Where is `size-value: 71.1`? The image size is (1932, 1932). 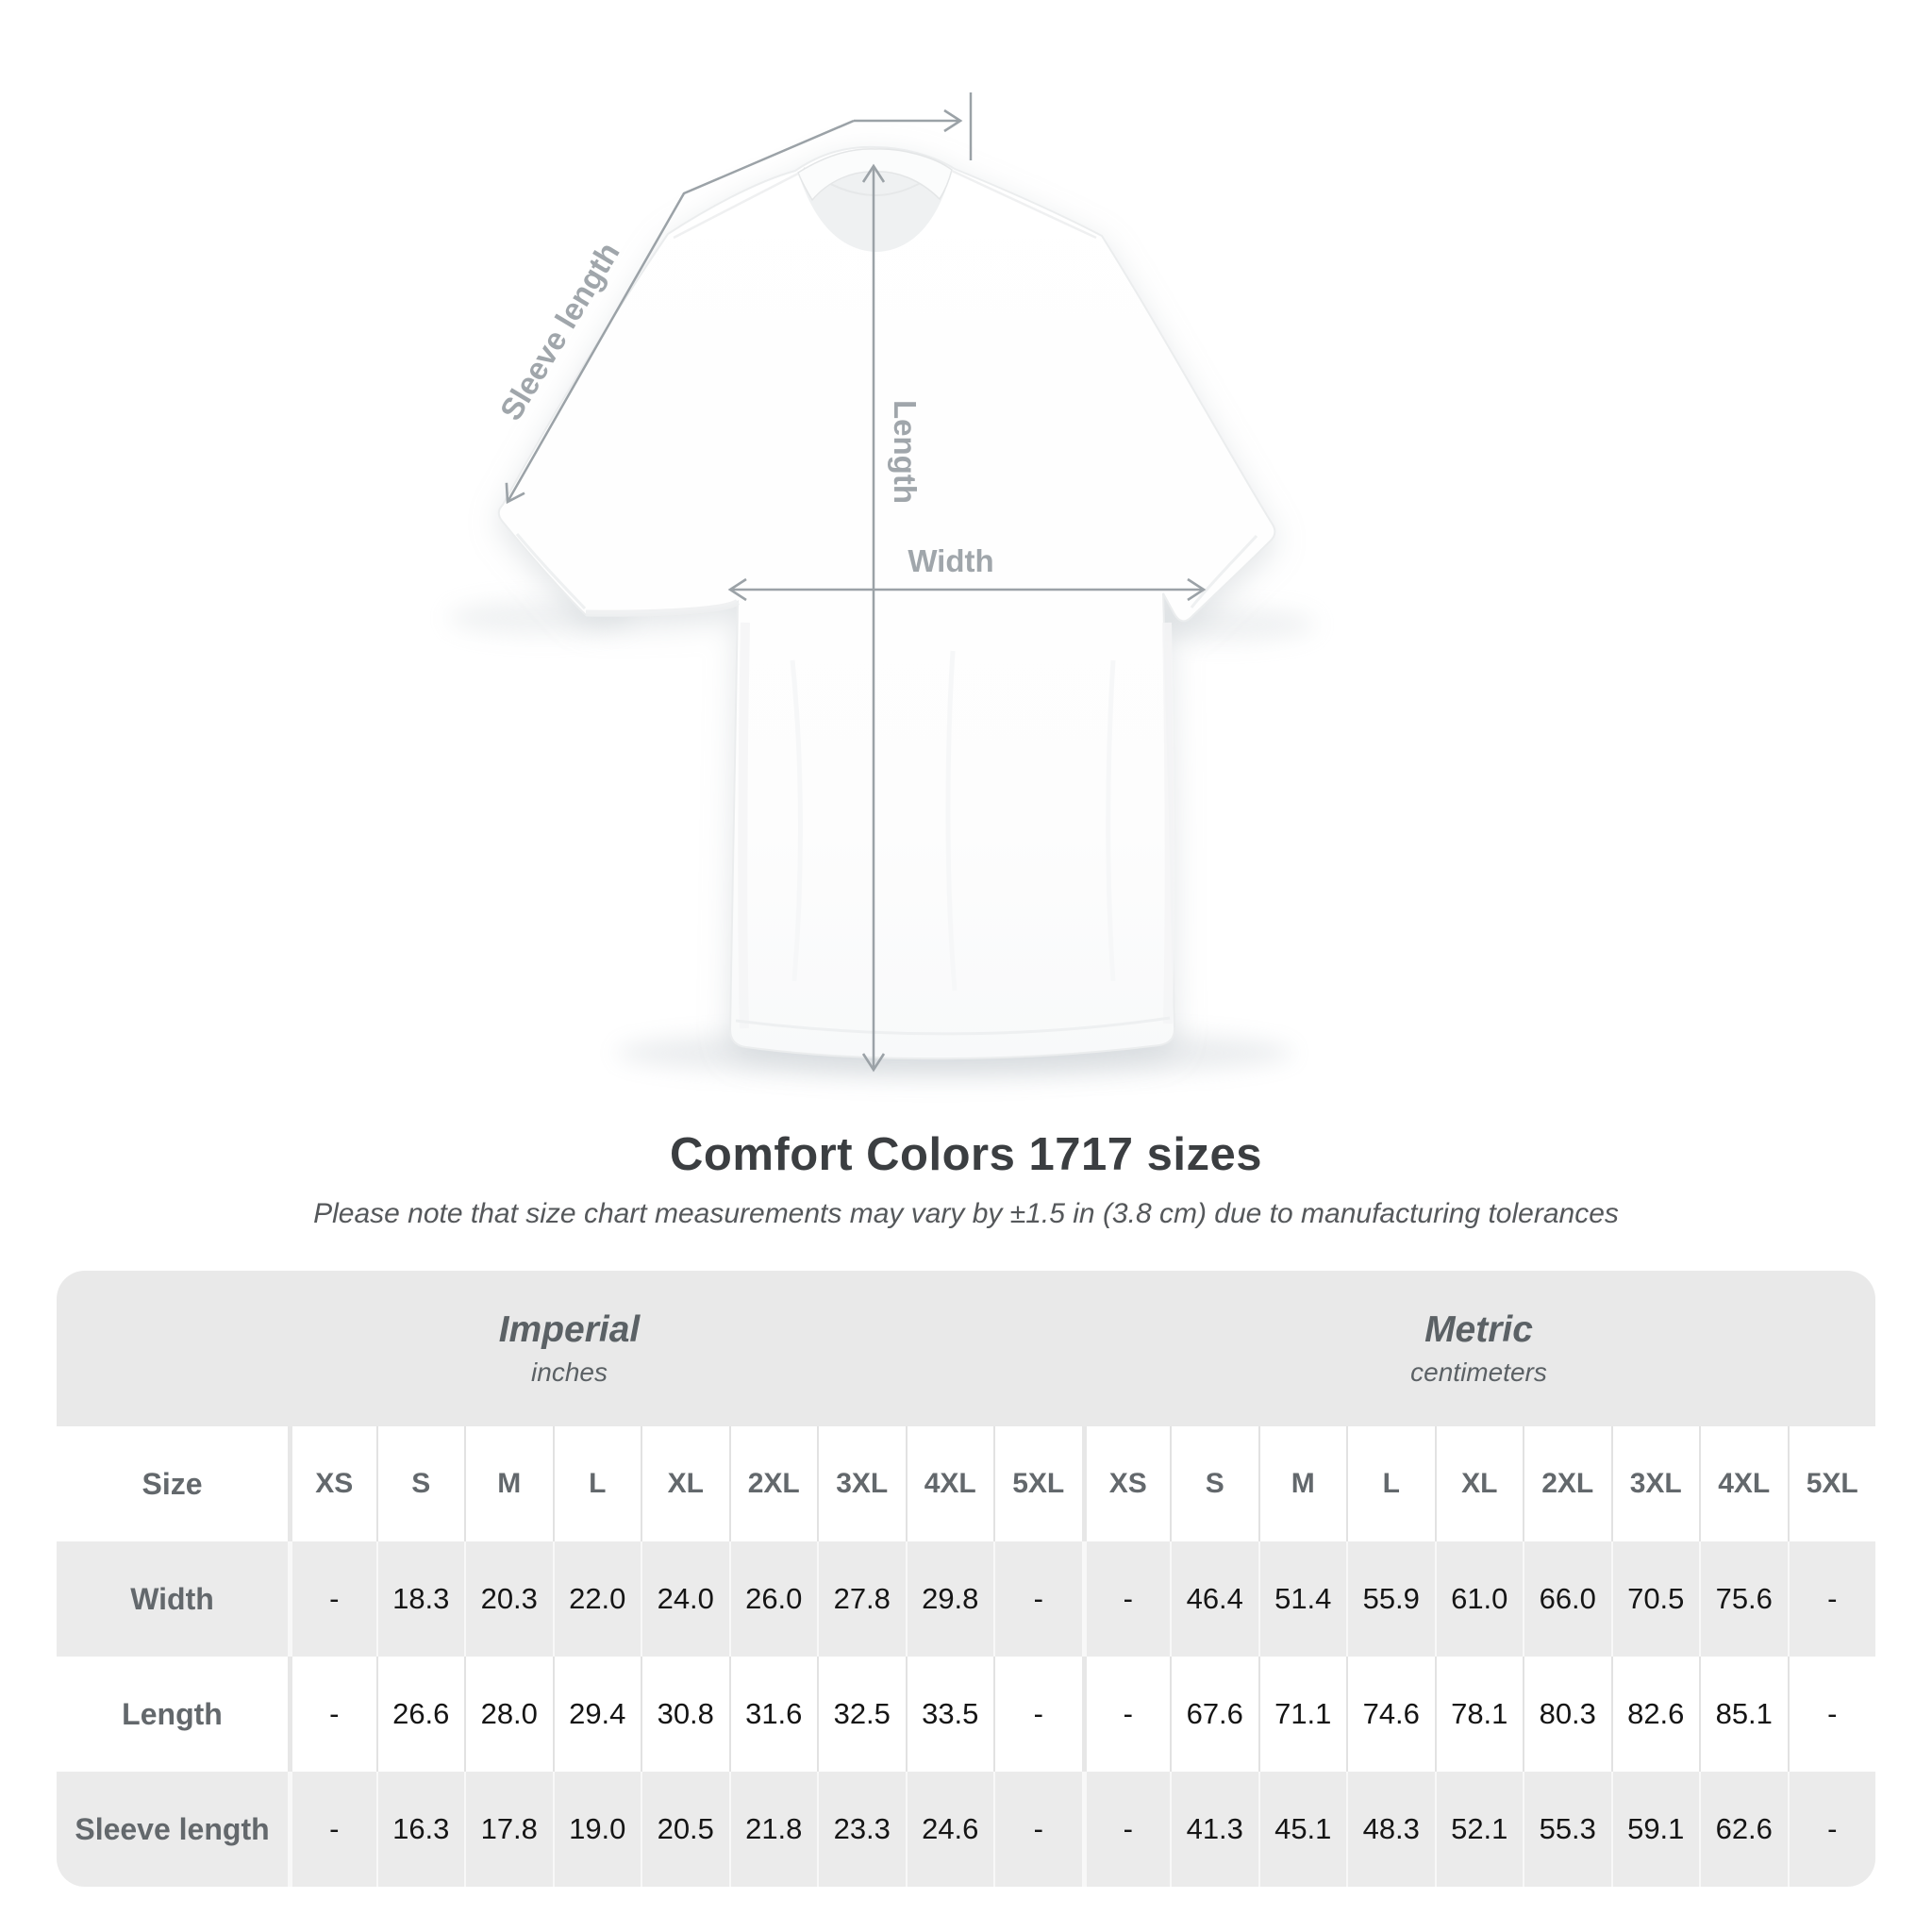 size-value: 71.1 is located at coordinates (1302, 1714).